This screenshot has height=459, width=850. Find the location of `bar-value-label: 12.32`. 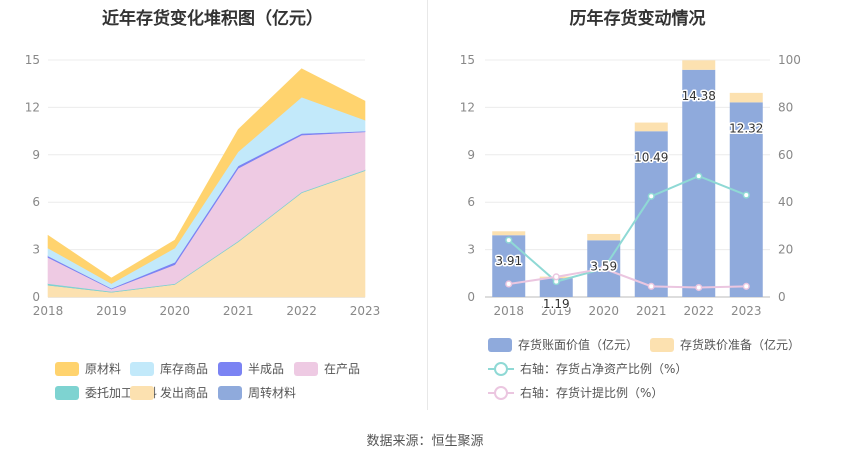

bar-value-label: 12.32 is located at coordinates (746, 128).